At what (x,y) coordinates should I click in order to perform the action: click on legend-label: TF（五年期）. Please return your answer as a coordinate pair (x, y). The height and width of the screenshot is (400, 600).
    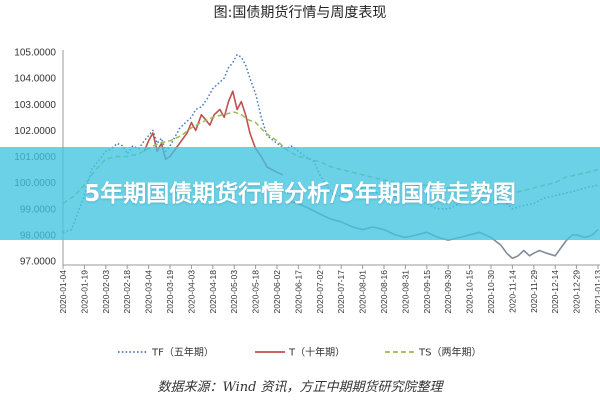
    Looking at the image, I should click on (182, 352).